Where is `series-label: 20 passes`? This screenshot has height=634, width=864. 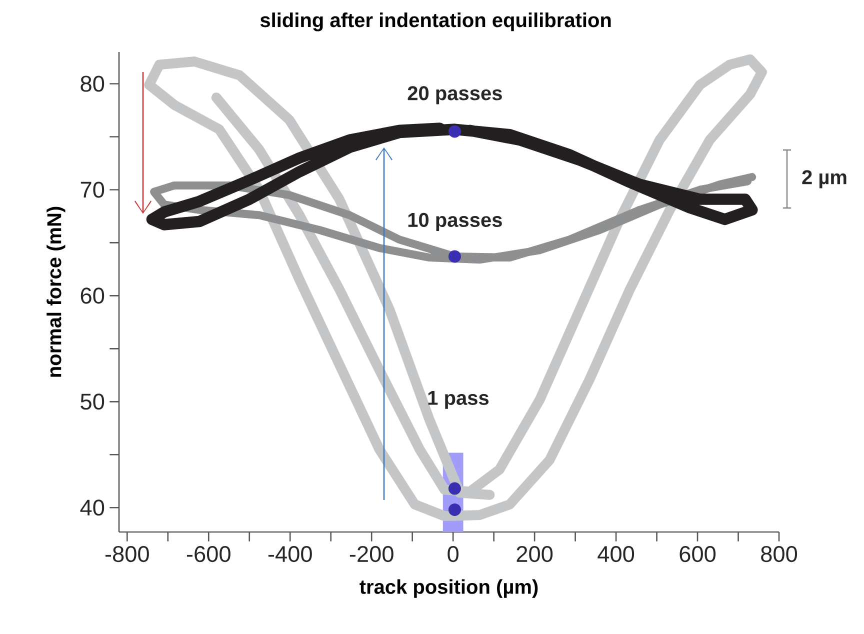 series-label: 20 passes is located at coordinates (455, 95).